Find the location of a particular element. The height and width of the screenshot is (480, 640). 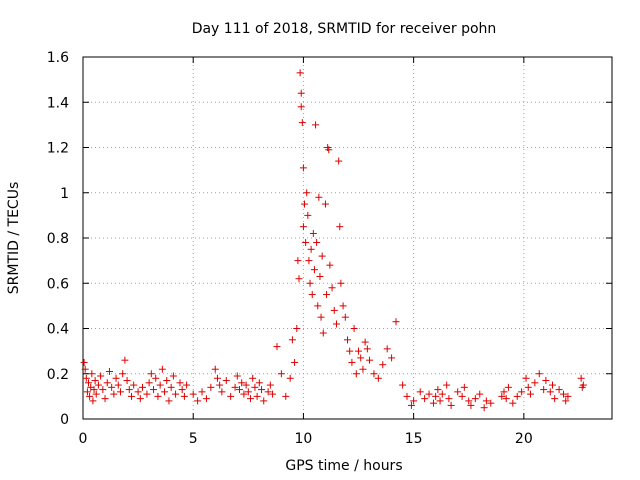

y-tick-label: 0.2 is located at coordinates (58, 375).